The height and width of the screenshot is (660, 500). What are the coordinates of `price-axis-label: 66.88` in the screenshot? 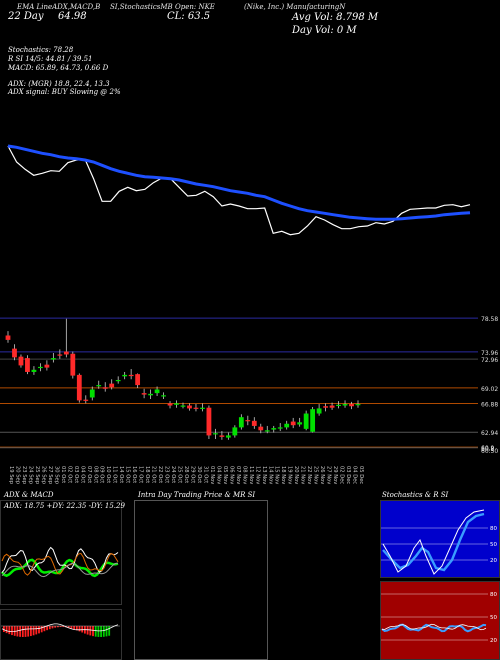 It's located at (489, 404).